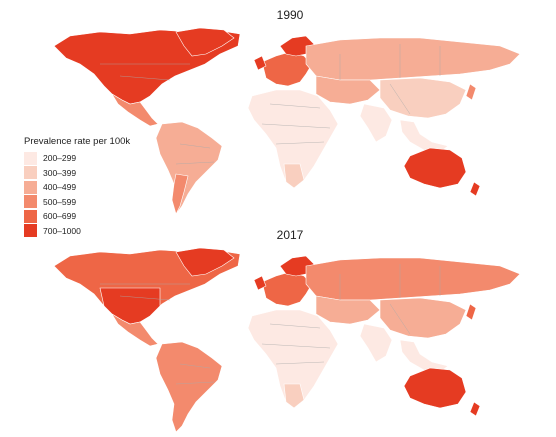  What do you see at coordinates (62, 230) in the screenshot?
I see `legend-label: 700–1000` at bounding box center [62, 230].